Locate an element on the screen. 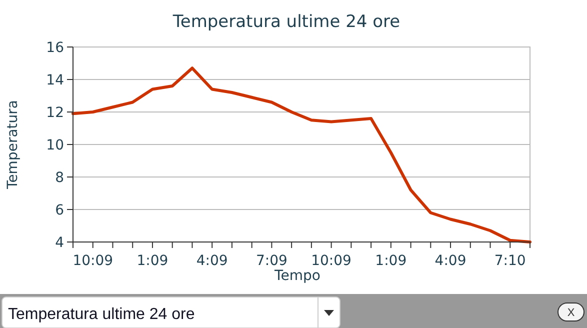 This screenshot has height=328, width=587. y-tick-label: 6 is located at coordinates (59, 210).